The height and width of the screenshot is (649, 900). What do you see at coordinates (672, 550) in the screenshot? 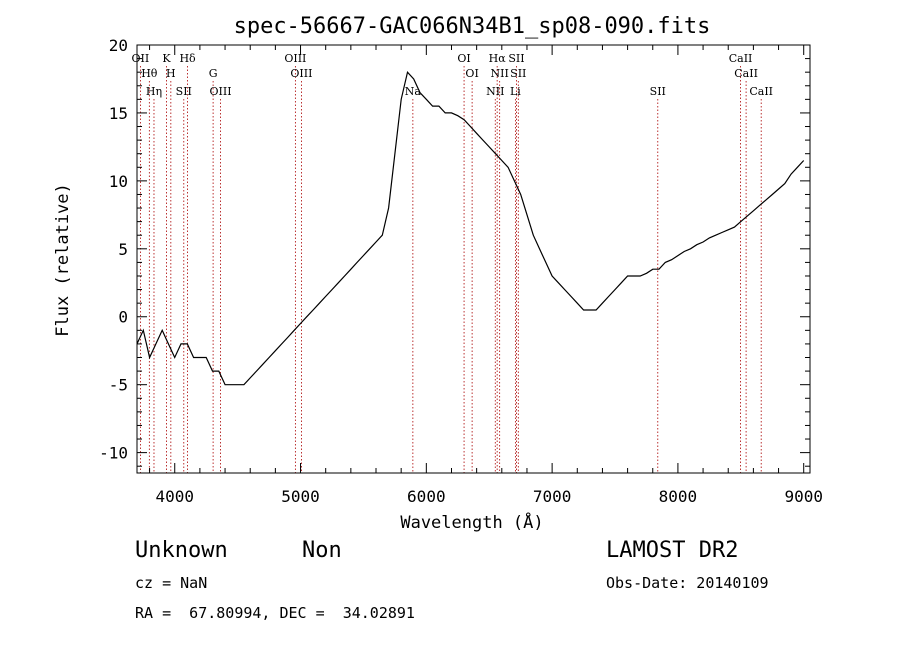
I see `survey-name: LAMOST DR2` at bounding box center [672, 550].